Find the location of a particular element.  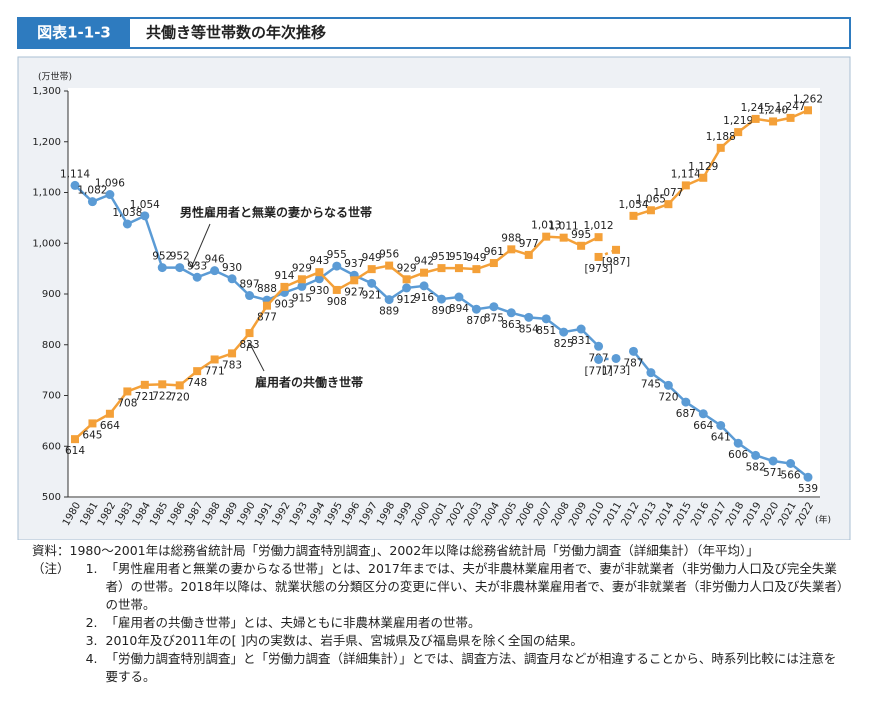

data-label: 1,038 is located at coordinates (127, 213).